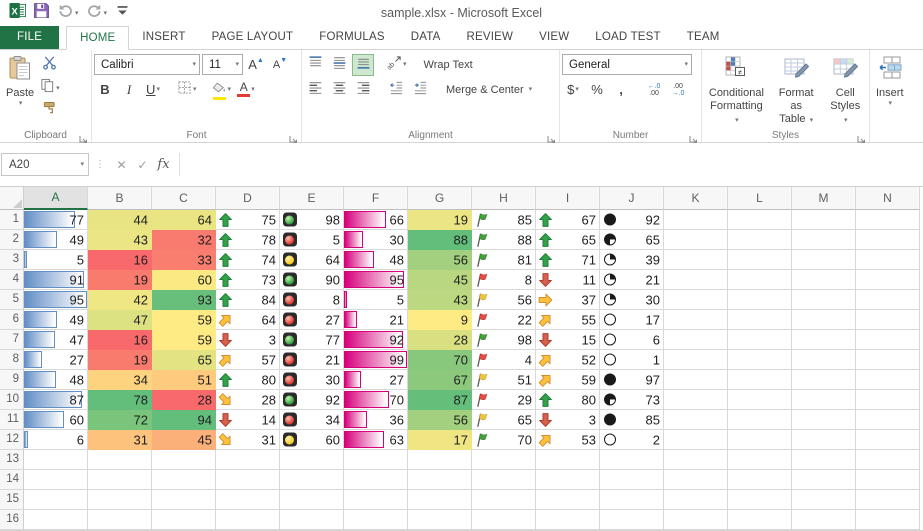 This screenshot has width=923, height=531. Describe the element at coordinates (632, 240) in the screenshot. I see `cell-J2: 65` at that location.